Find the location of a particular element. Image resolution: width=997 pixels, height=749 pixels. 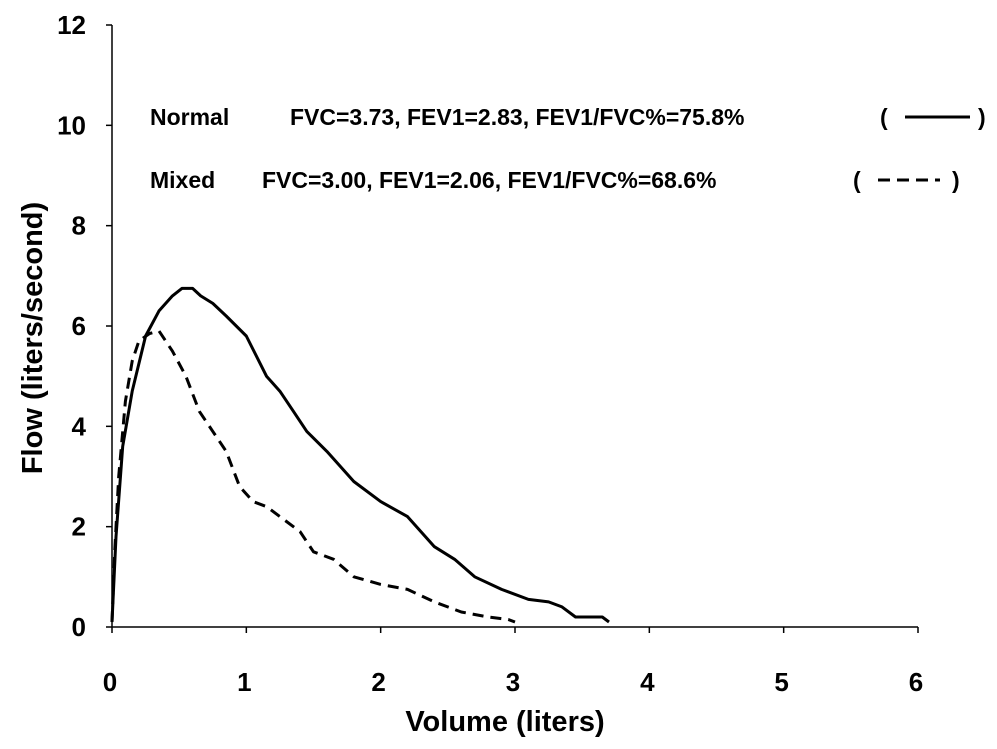

legend-label-normal: Normal is located at coordinates (189, 117).